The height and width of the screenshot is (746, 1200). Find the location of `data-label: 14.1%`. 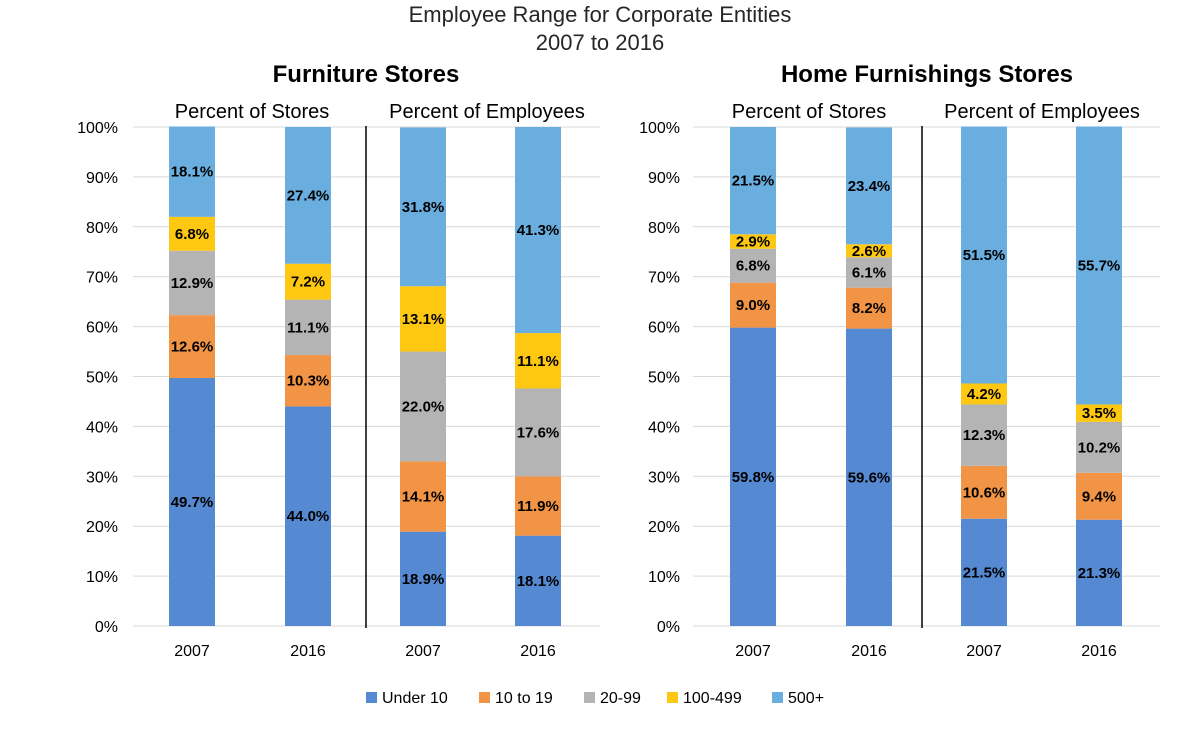

data-label: 14.1% is located at coordinates (423, 497).